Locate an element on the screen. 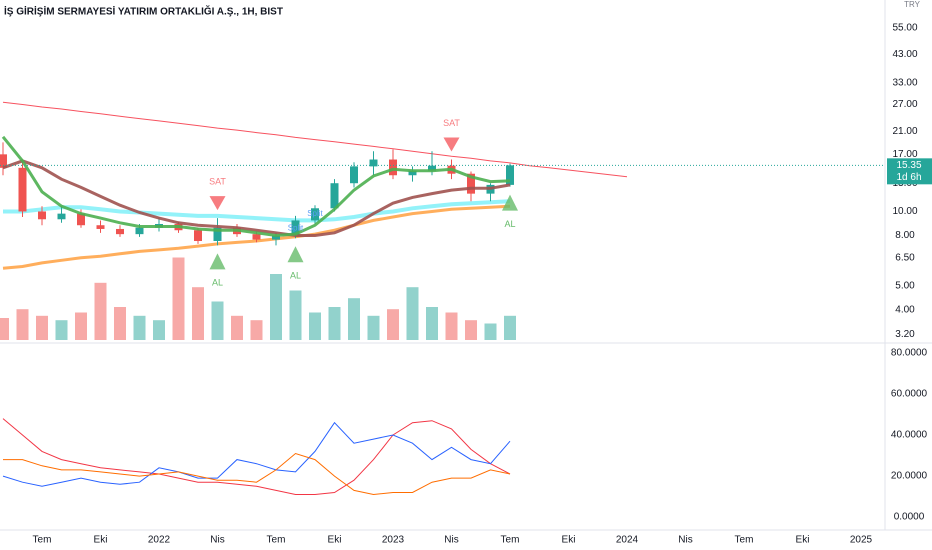 This screenshot has width=932, height=550. price-tag-box is located at coordinates (909, 171).